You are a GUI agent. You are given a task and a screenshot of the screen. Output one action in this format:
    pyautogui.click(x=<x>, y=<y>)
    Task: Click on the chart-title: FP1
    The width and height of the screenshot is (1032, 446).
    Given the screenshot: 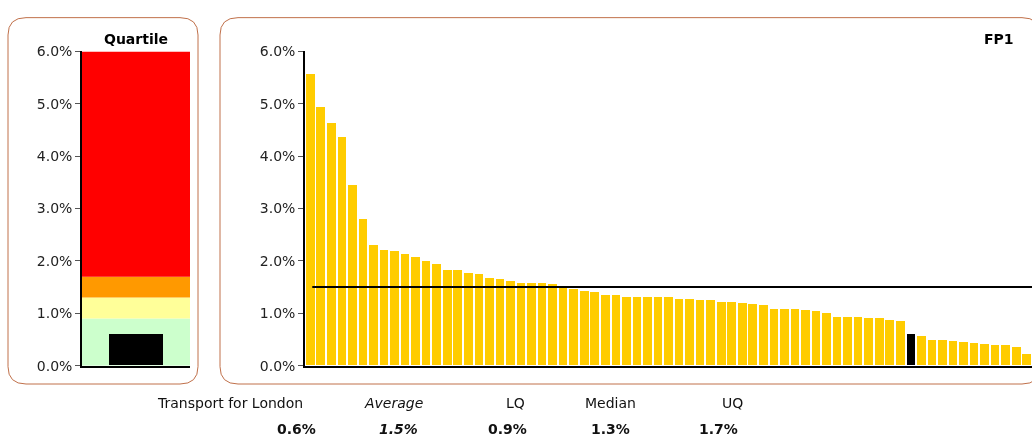 What is the action you would take?
    pyautogui.click(x=999, y=39)
    